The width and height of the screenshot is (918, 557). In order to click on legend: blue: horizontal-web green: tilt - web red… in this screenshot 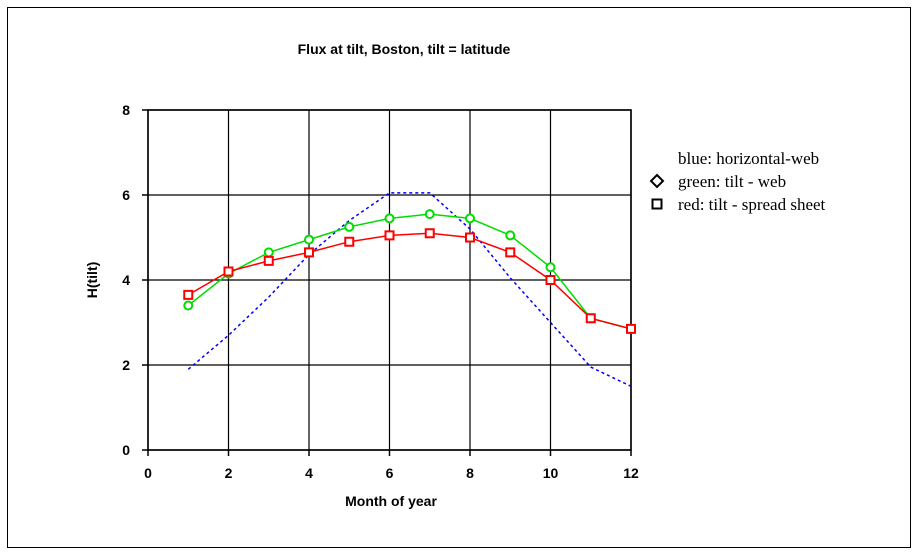, I will do `click(737, 181)`.